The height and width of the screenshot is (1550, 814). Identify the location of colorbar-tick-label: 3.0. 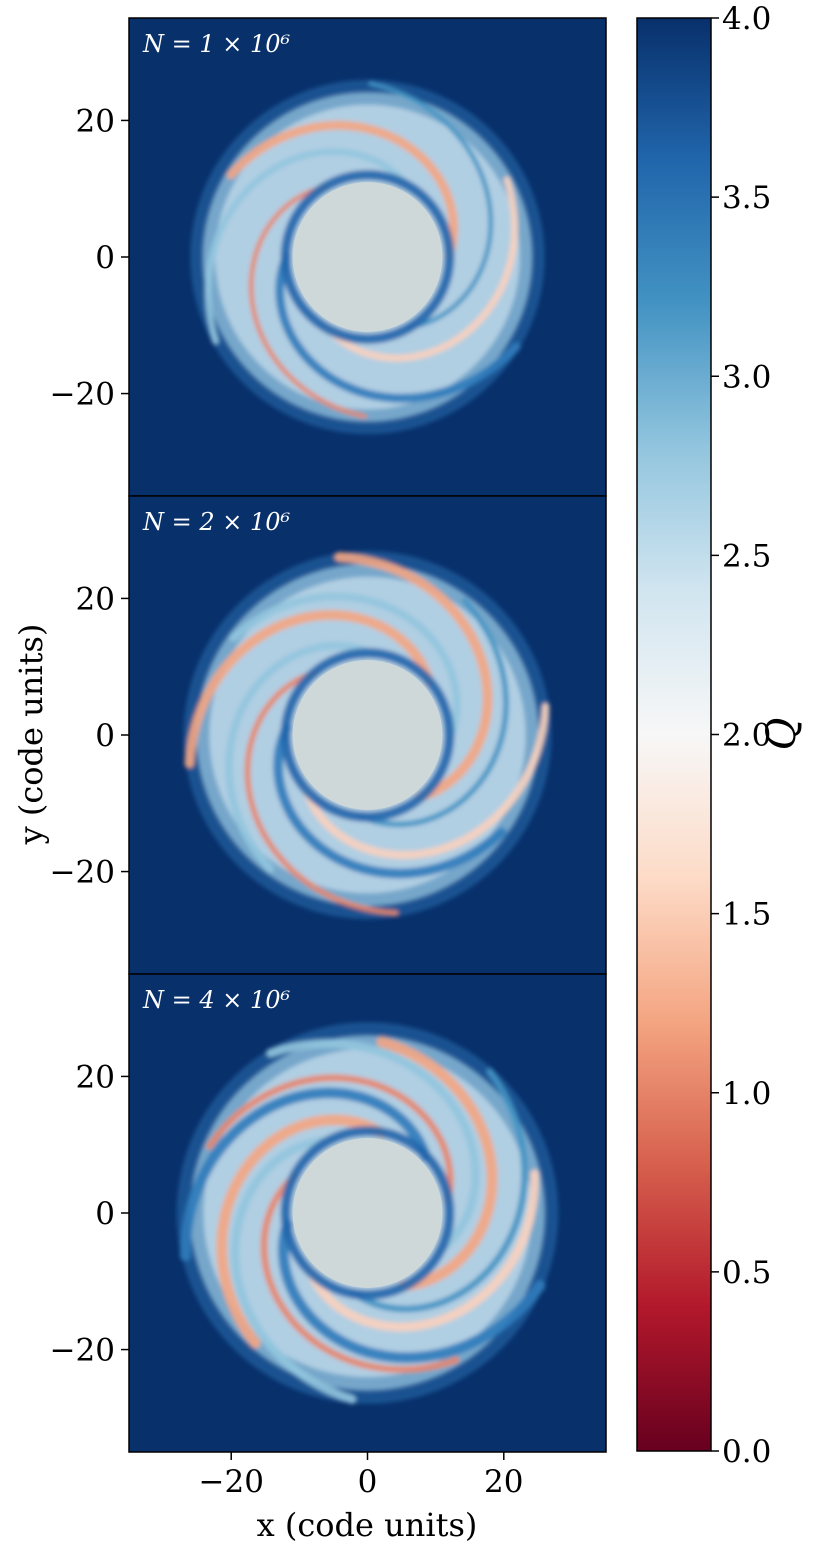
(746, 377).